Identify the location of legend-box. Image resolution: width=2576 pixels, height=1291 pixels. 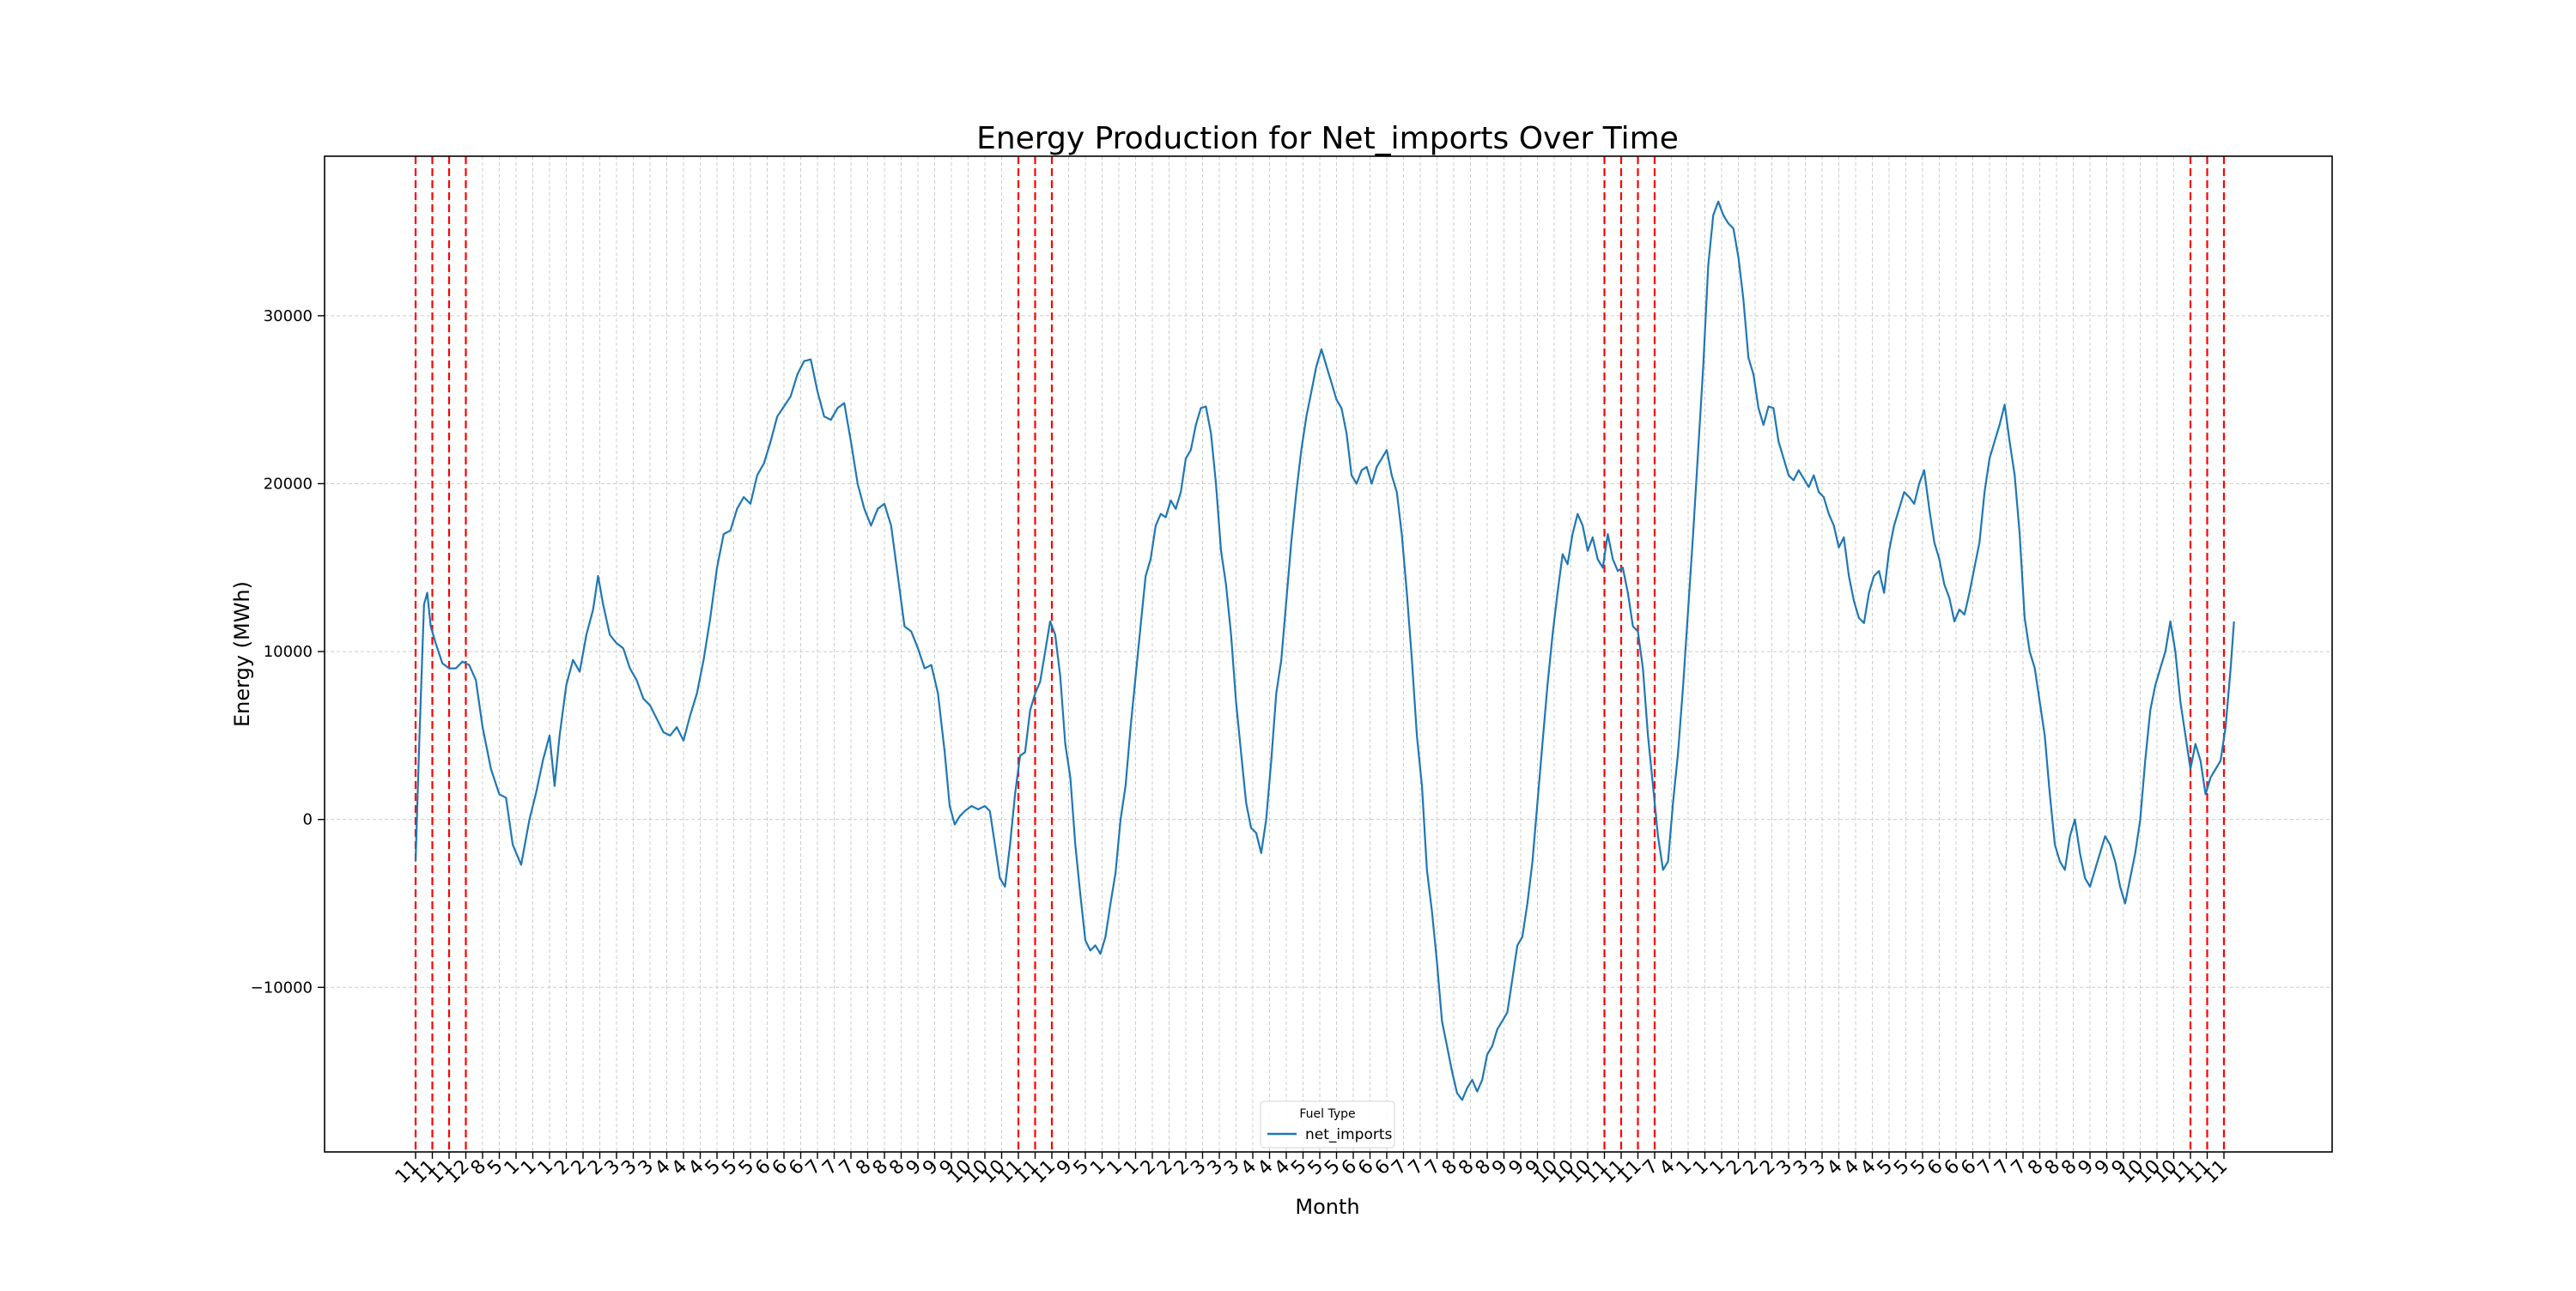
(1327, 1125).